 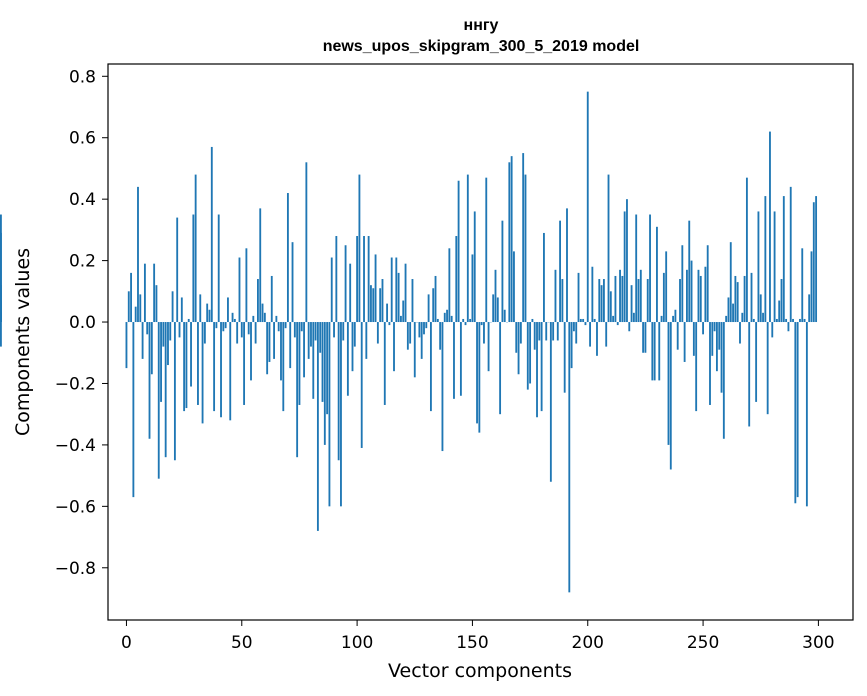 What do you see at coordinates (75, 384) in the screenshot?
I see `y-tick-label: −0.2` at bounding box center [75, 384].